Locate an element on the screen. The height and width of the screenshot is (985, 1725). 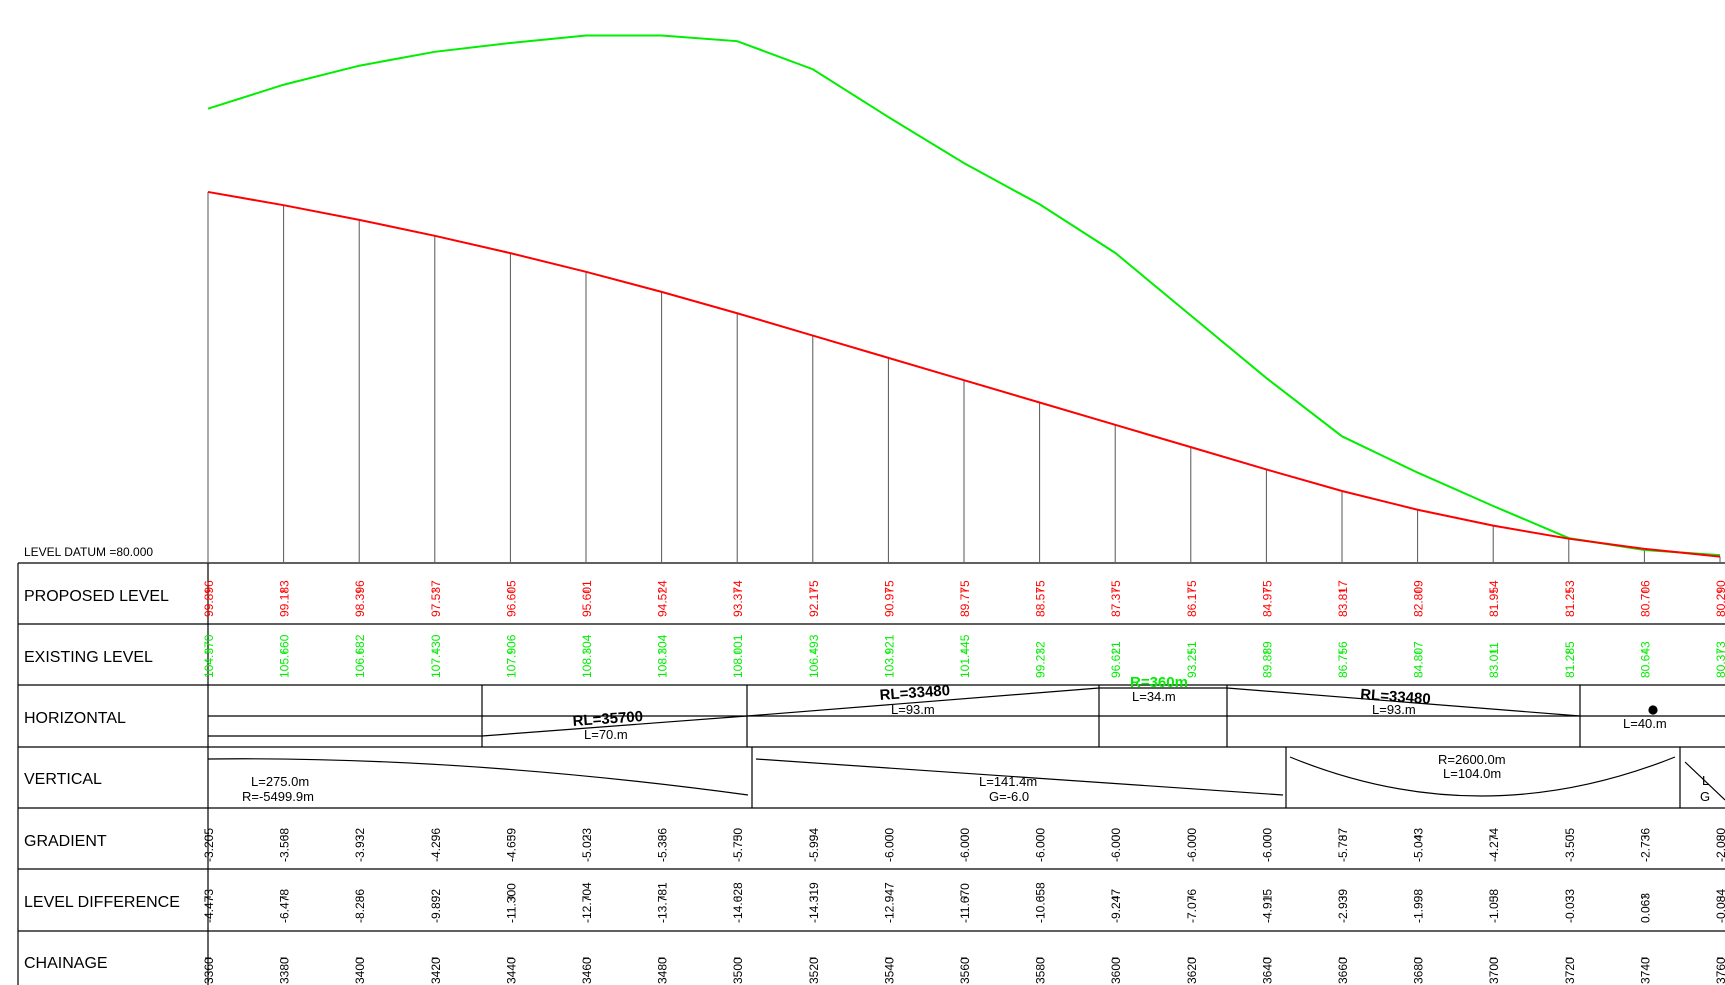
chainage-value: 3660 is located at coordinates (1343, 970).